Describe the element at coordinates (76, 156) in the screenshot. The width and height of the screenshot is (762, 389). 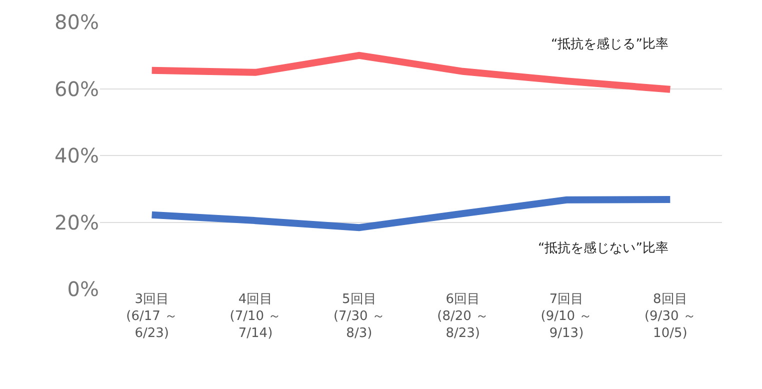
I see `y-tick-label: 40%` at that location.